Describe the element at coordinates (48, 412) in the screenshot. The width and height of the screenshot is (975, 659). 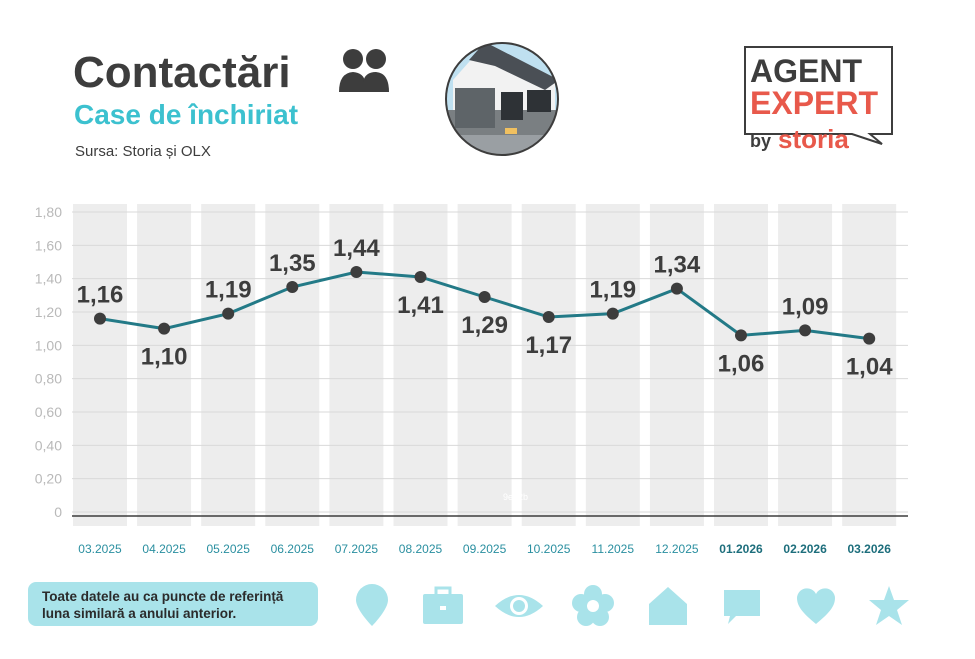
I see `y-tick-label: 0,60` at that location.